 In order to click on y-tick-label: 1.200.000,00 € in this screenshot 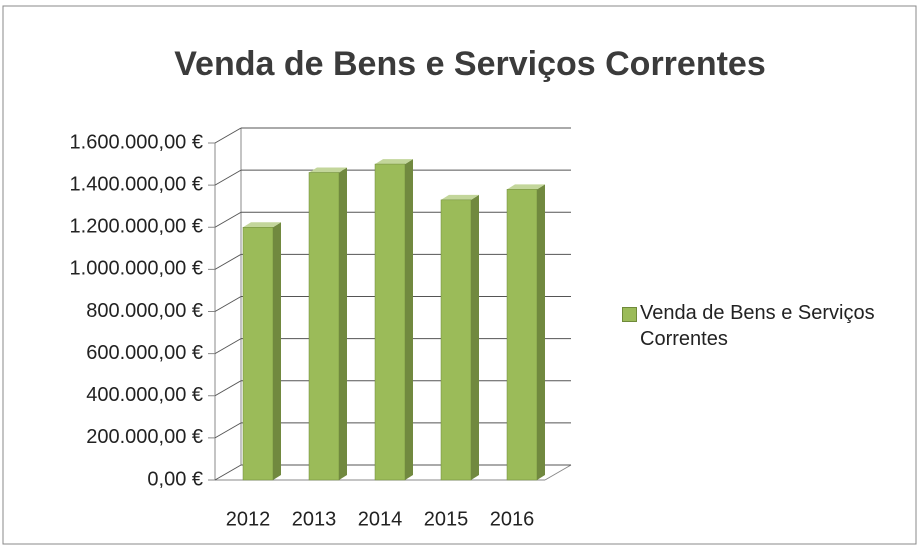, I will do `click(136, 227)`.